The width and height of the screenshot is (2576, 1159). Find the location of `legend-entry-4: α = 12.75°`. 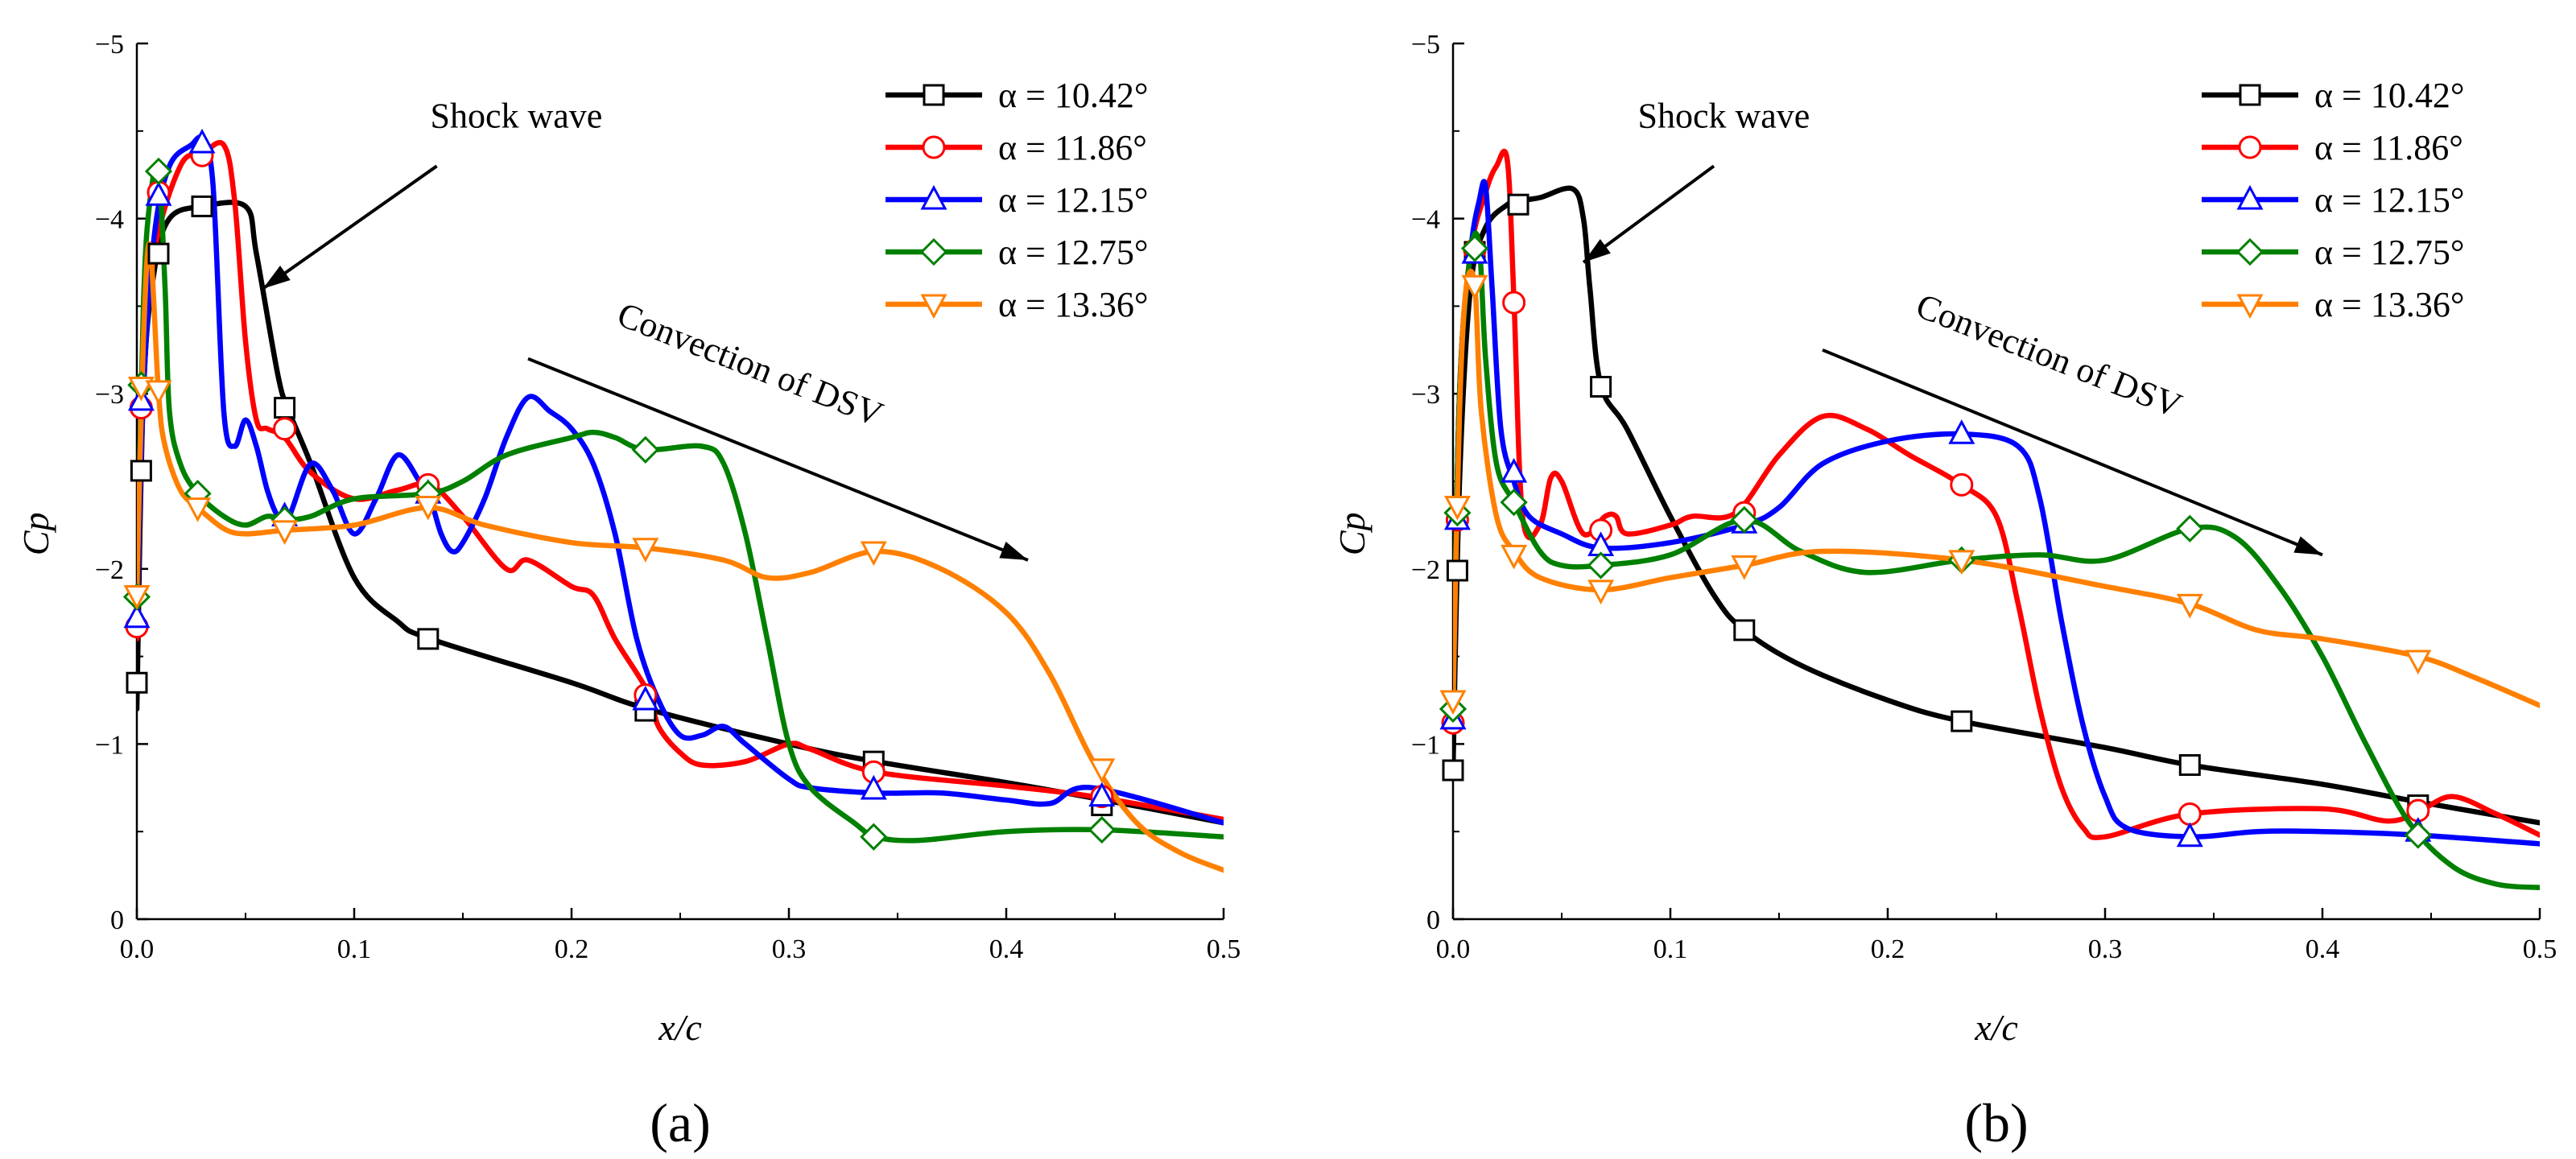

legend-entry-4: α = 12.75° is located at coordinates (1073, 252).